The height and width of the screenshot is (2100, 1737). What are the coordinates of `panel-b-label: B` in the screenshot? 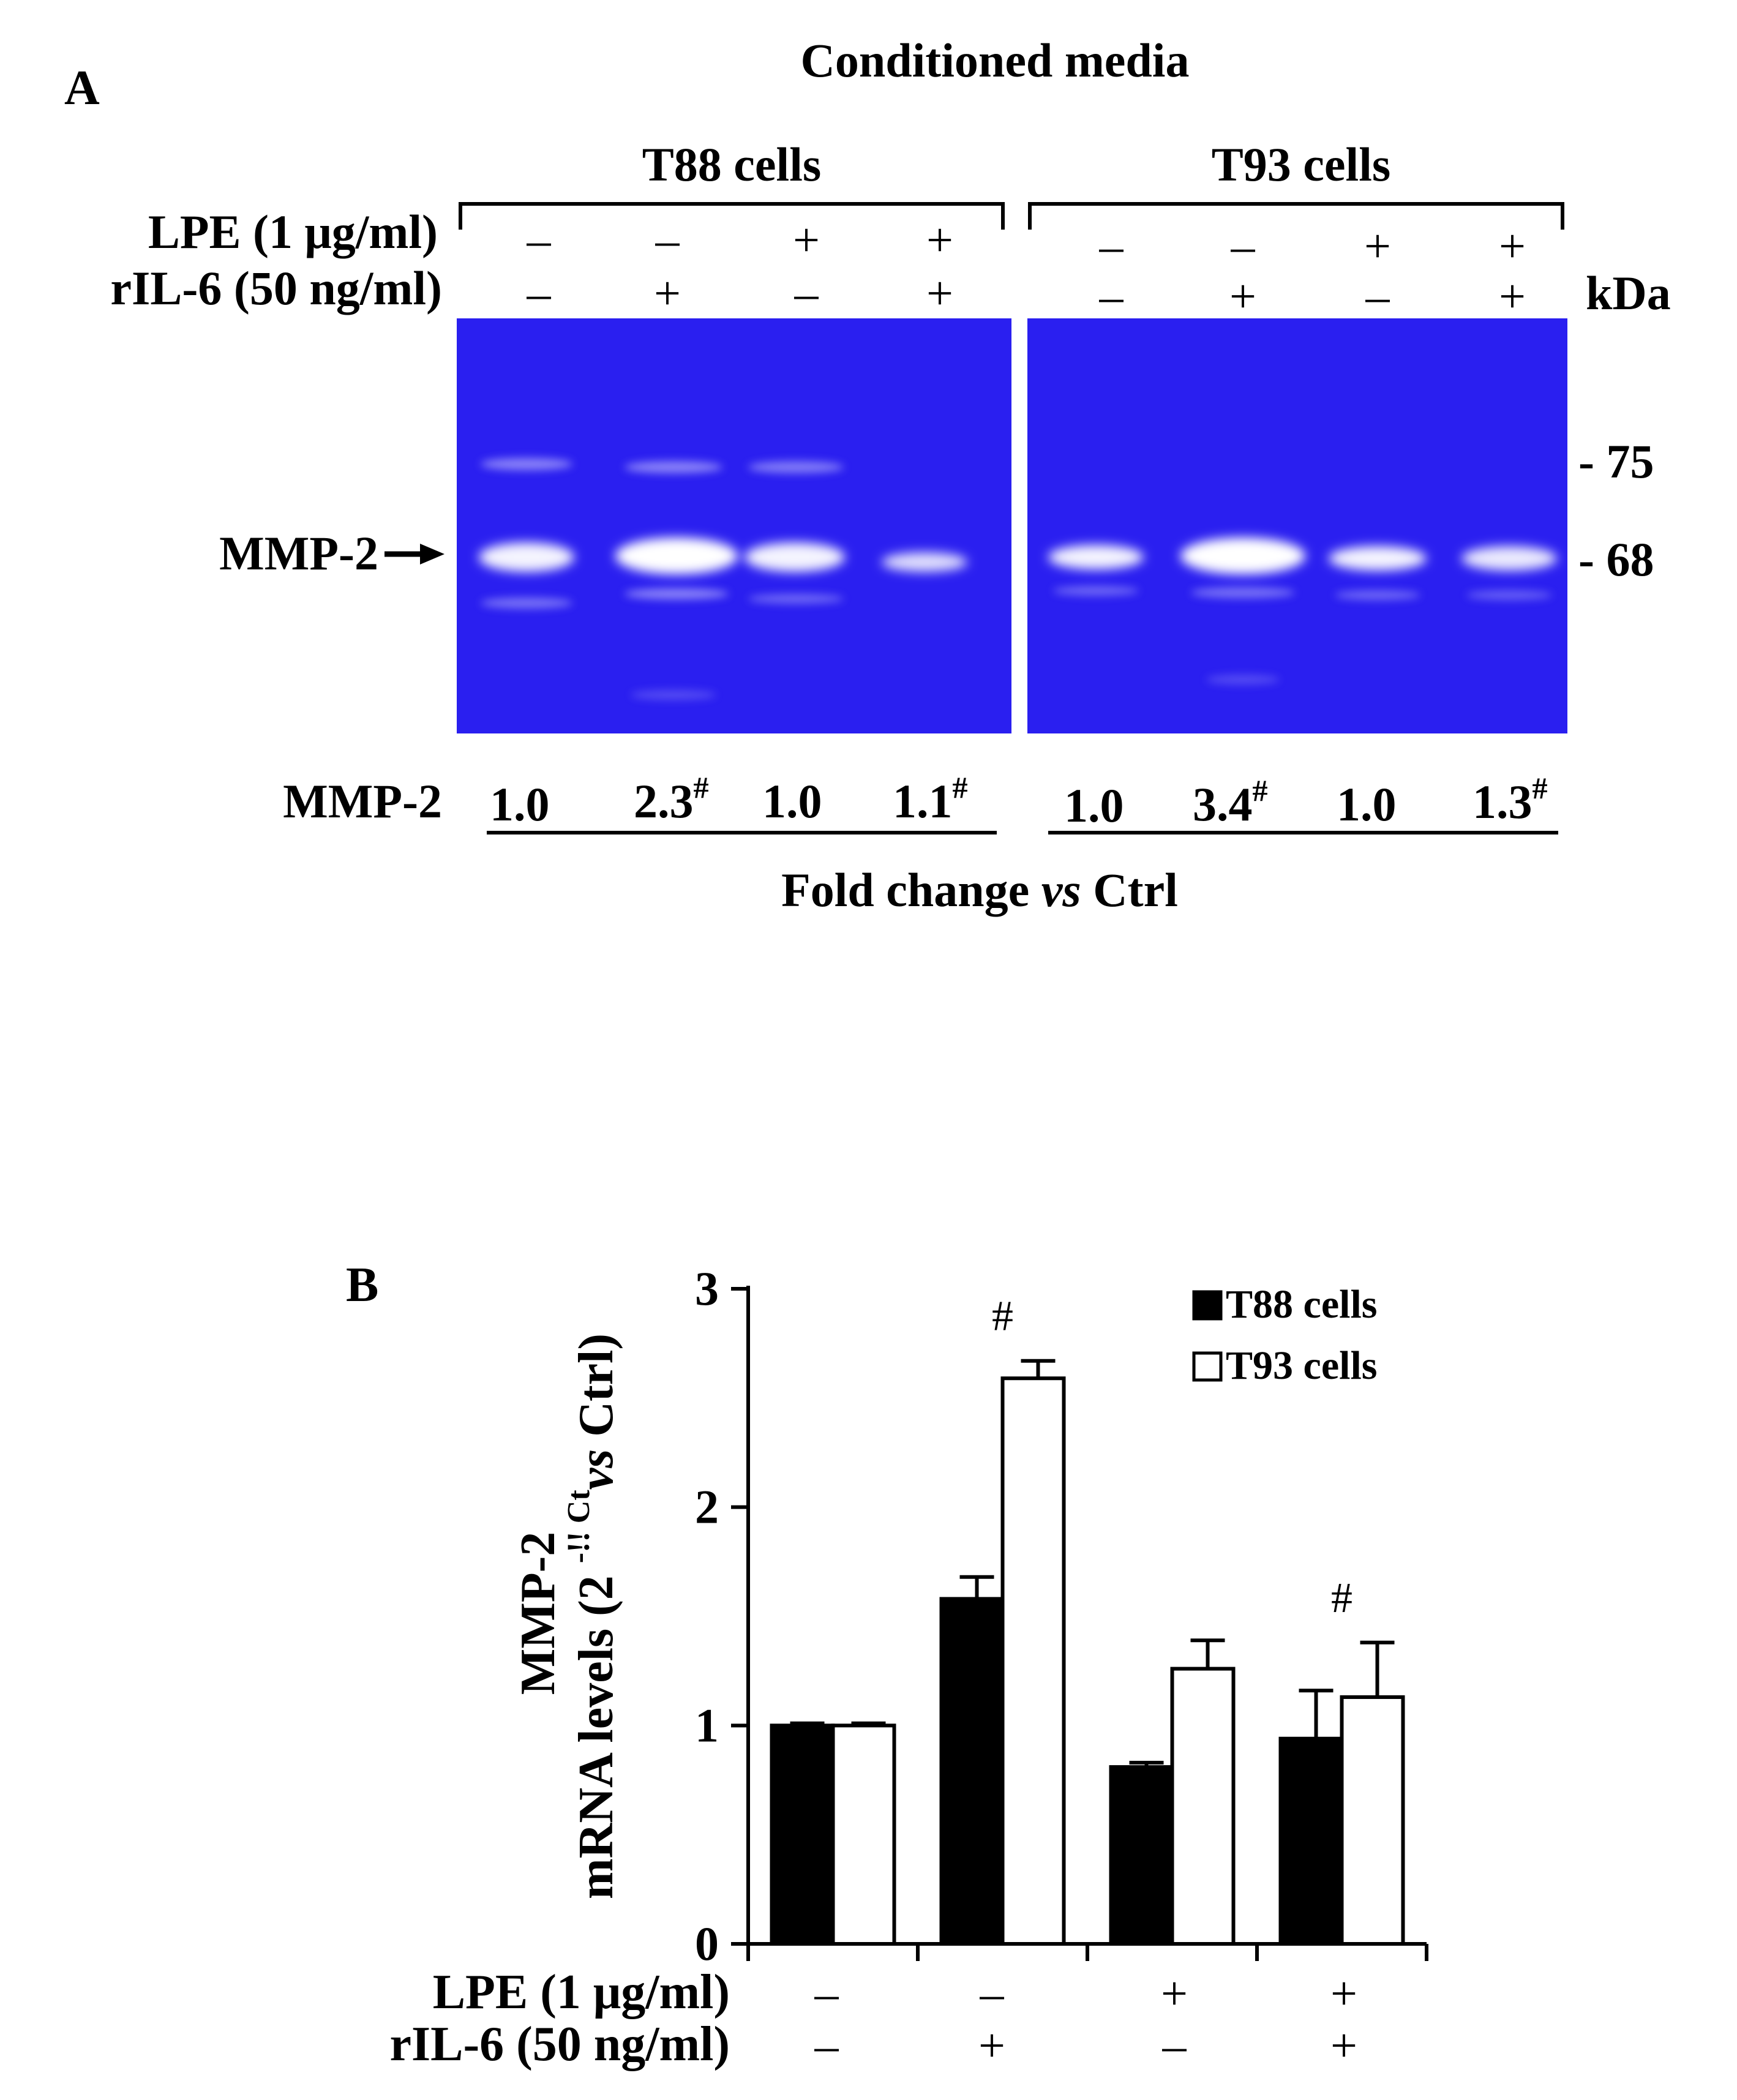 It's located at (362, 1285).